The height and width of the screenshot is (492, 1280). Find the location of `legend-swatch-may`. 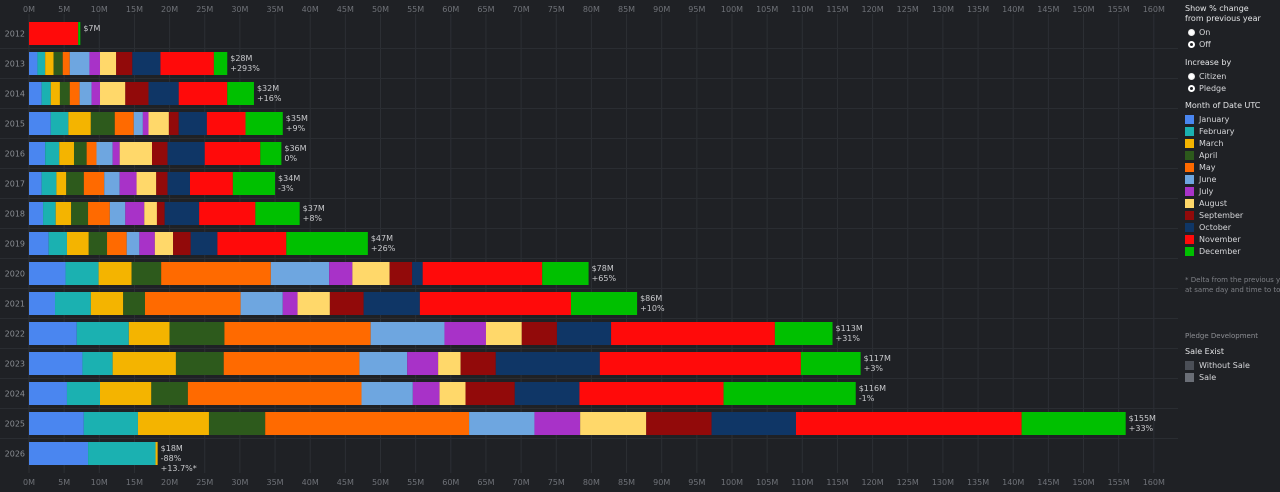

legend-swatch-may is located at coordinates (1189, 167).